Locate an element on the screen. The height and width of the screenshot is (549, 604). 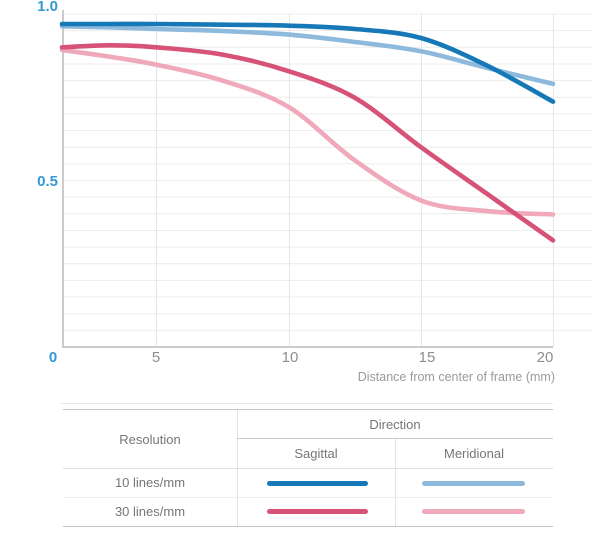
table-top-hairline is located at coordinates (307, 403).